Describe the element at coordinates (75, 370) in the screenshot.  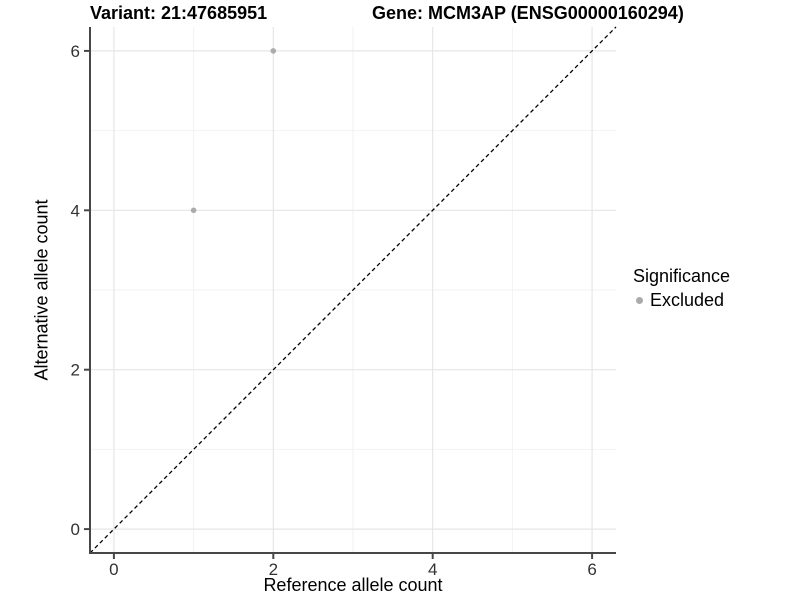
I see `y-tick-label: 2` at that location.